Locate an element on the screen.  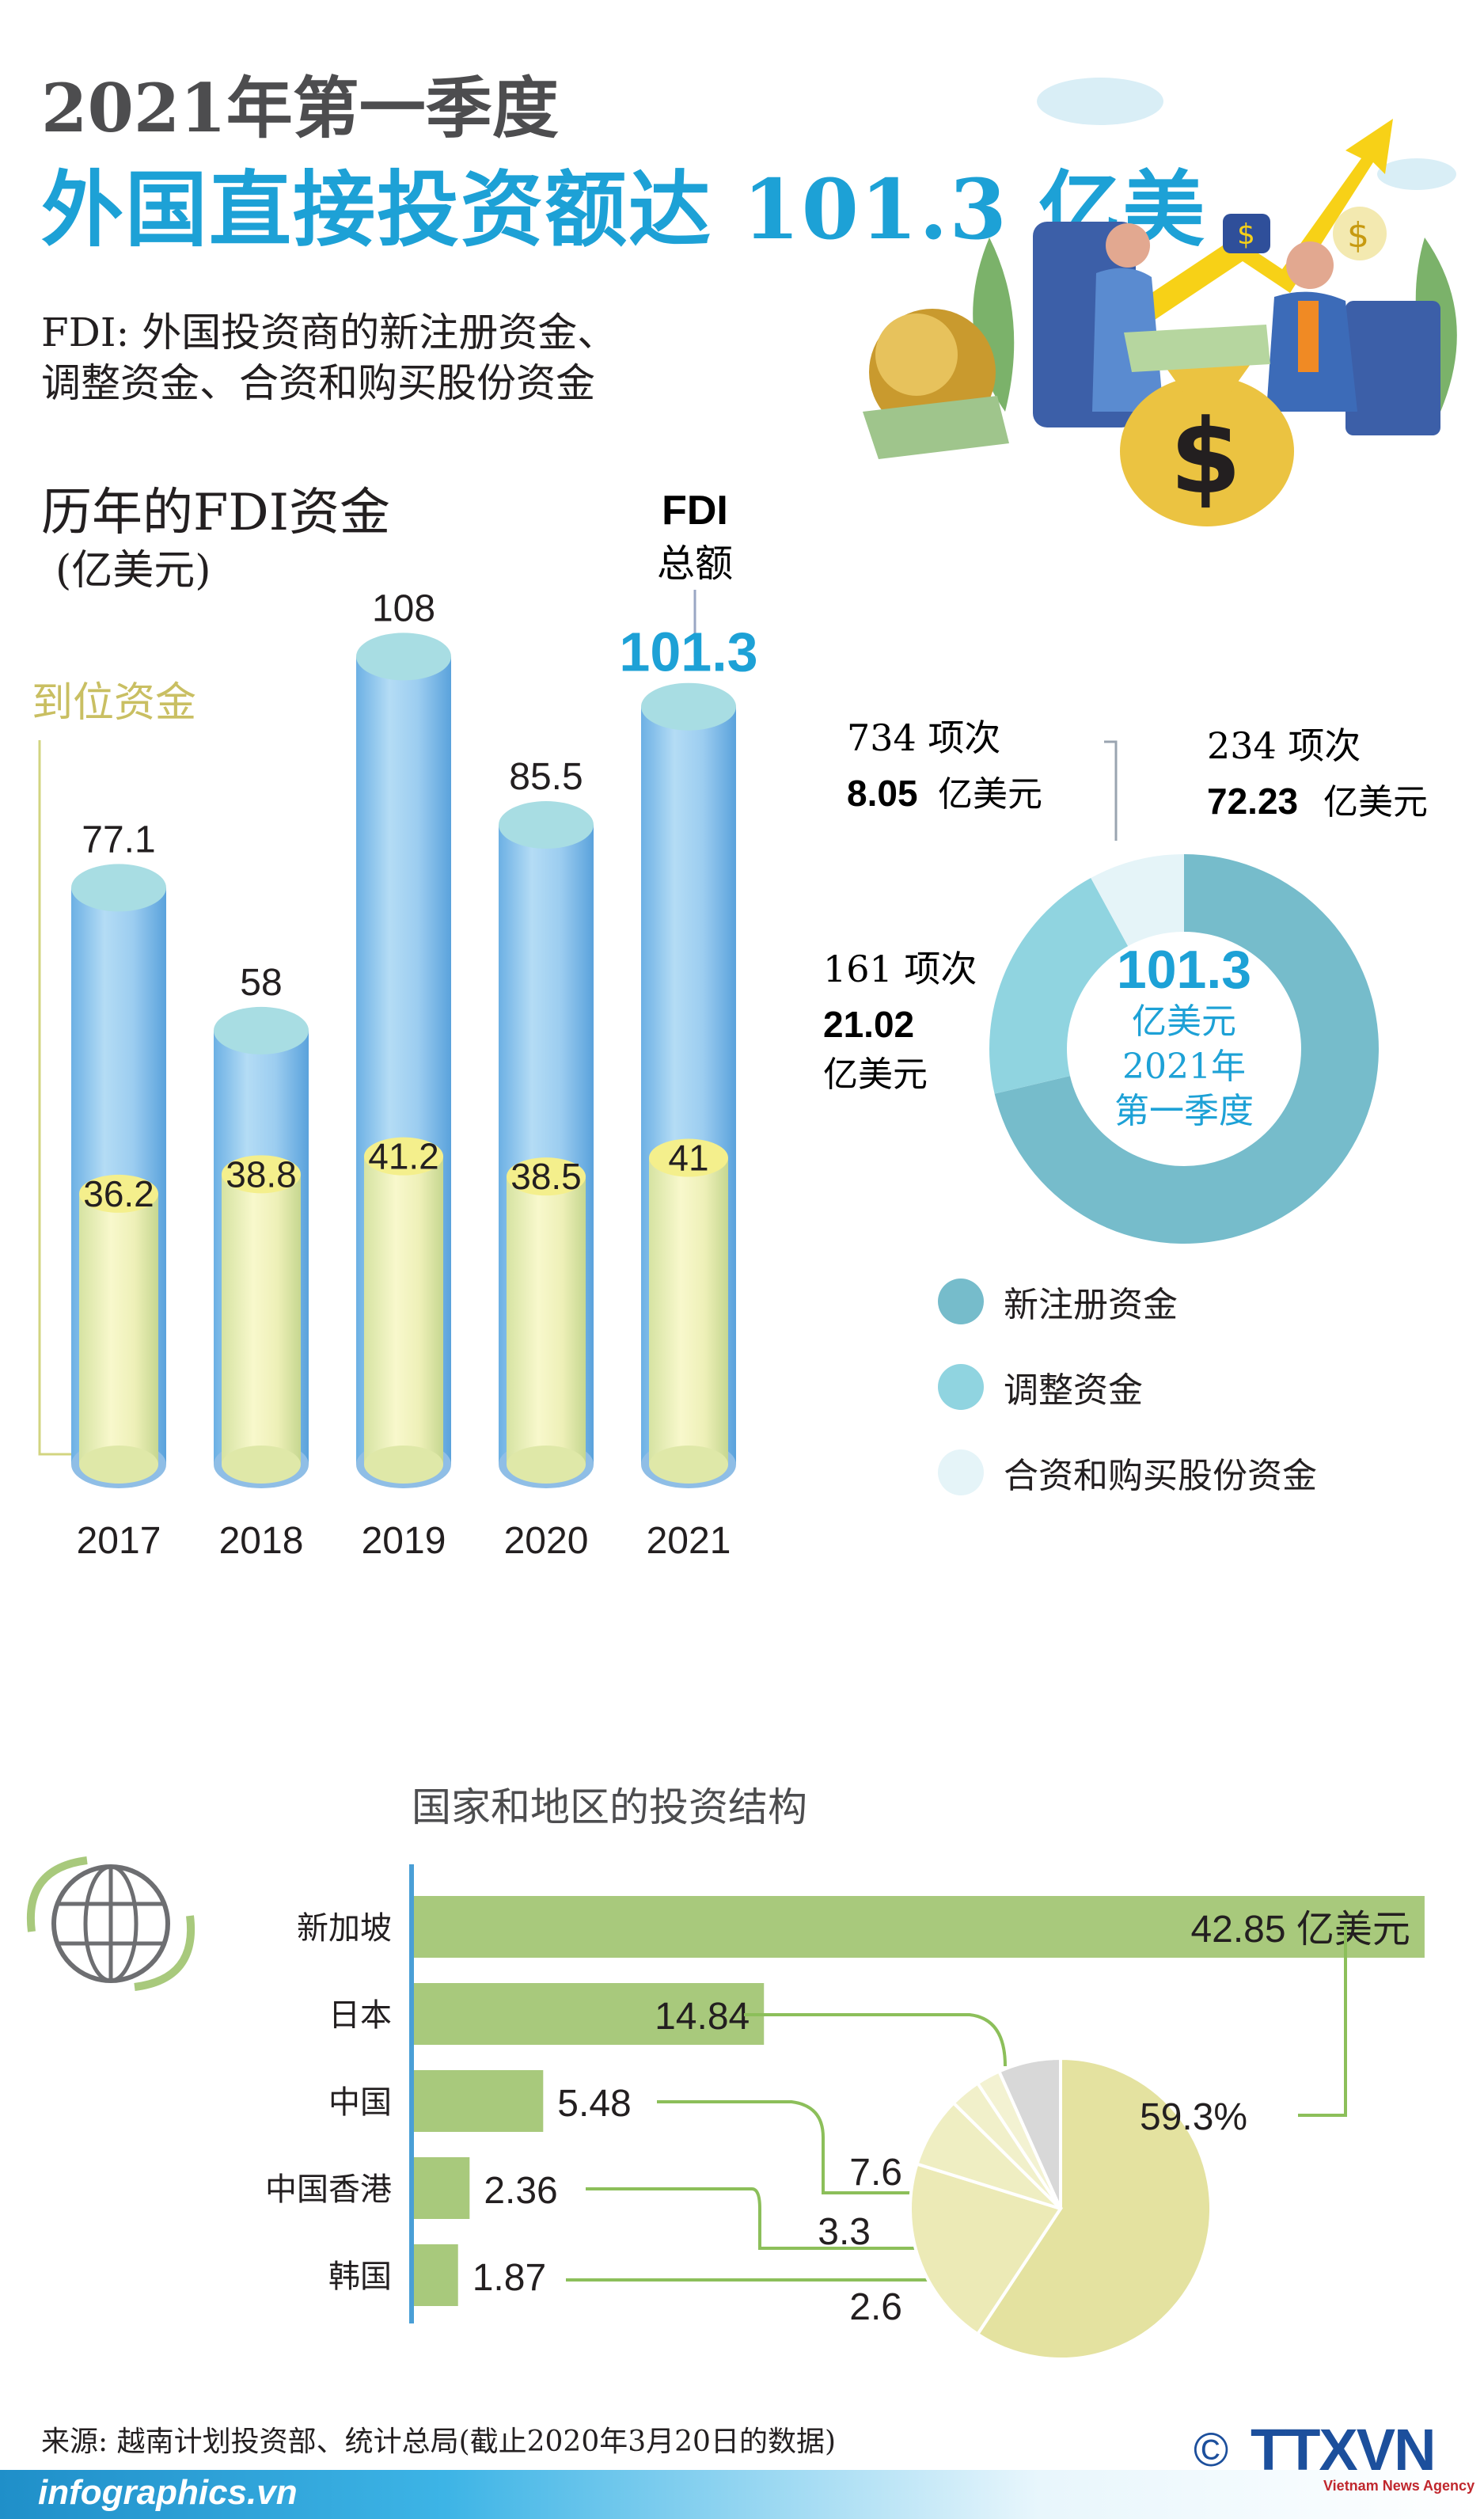
site-link: infographics.vn is located at coordinates (168, 2492).